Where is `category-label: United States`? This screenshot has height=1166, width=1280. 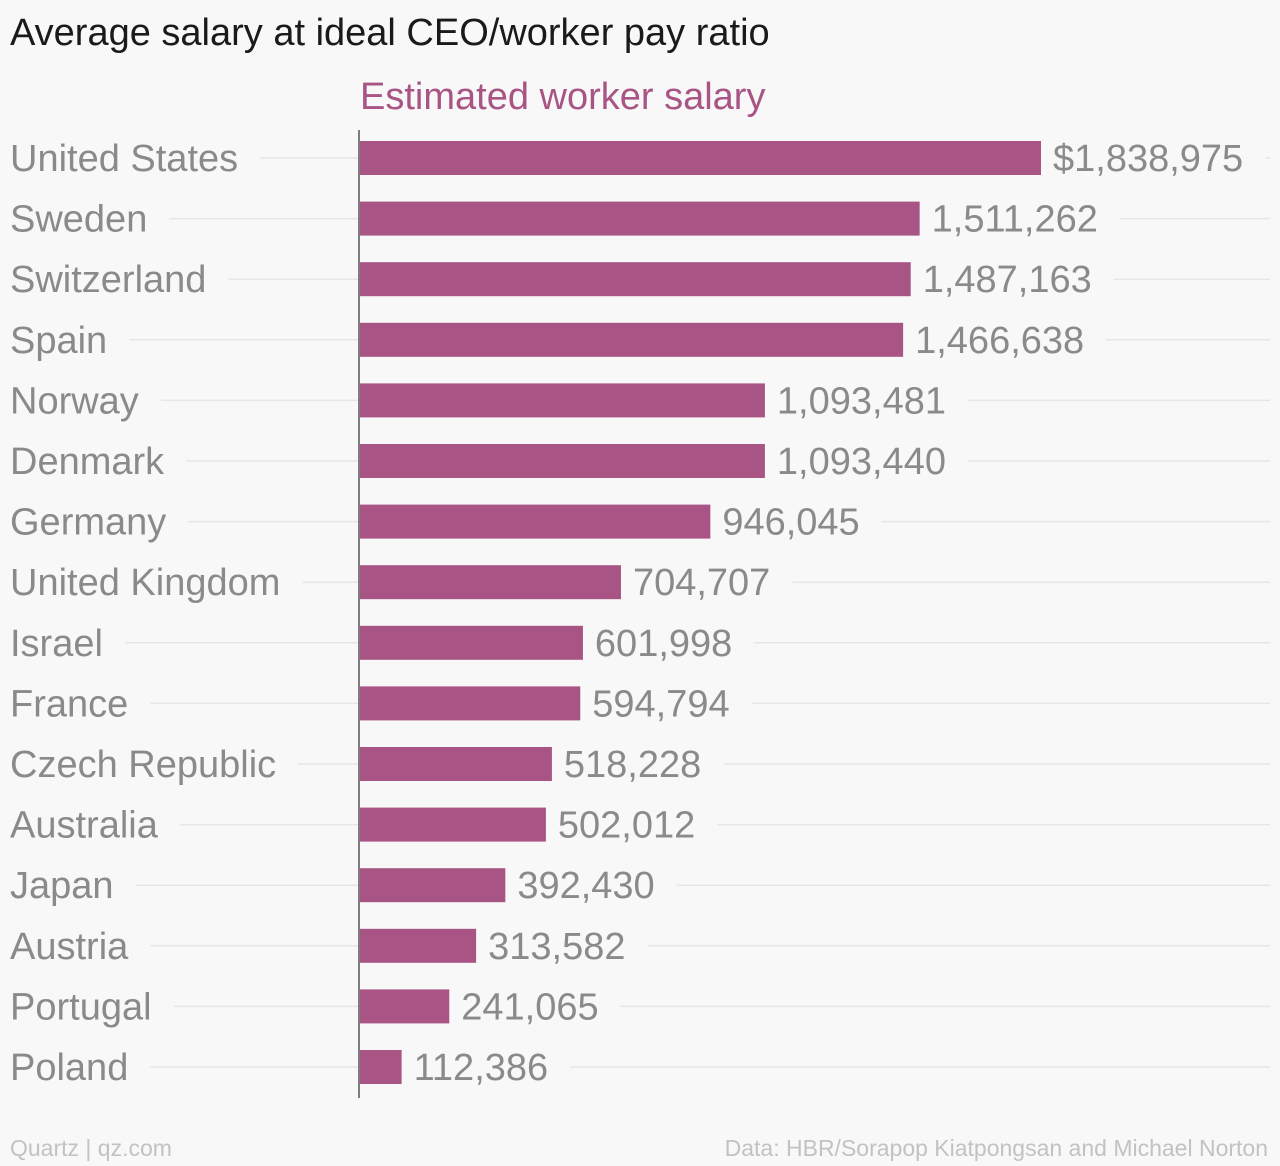 category-label: United States is located at coordinates (124, 159).